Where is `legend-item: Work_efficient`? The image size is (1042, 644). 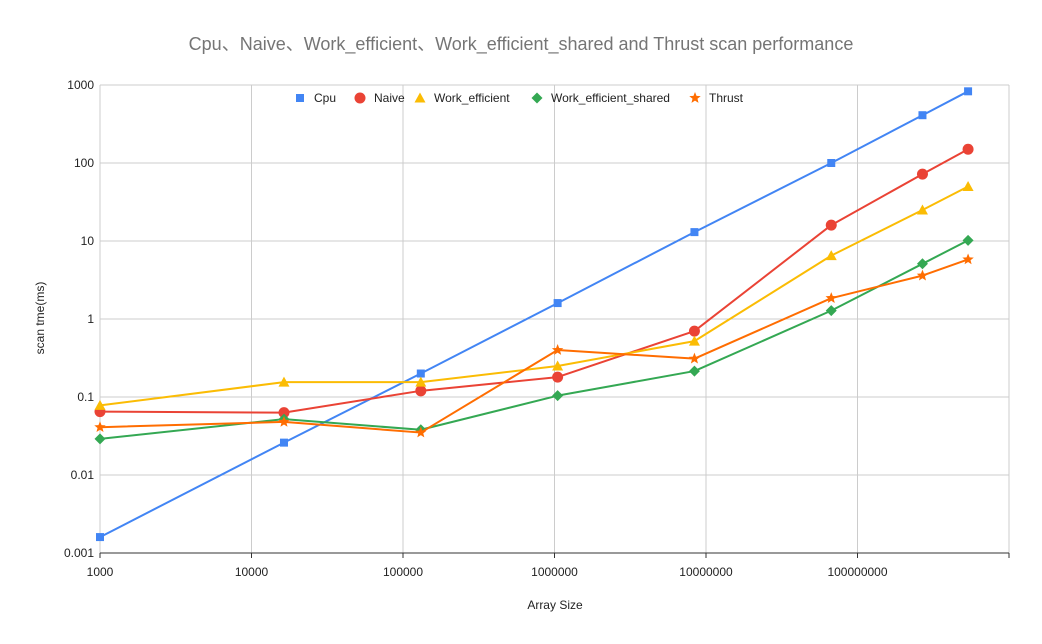
legend-item: Work_efficient is located at coordinates (462, 98).